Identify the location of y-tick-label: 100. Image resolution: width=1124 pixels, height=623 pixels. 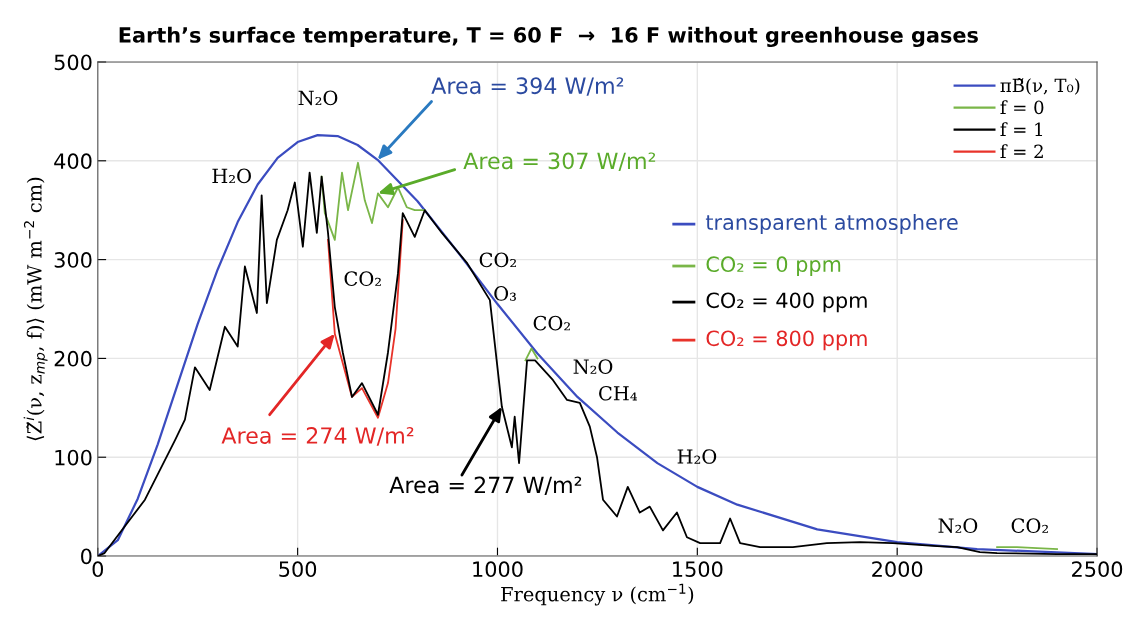
(73, 457).